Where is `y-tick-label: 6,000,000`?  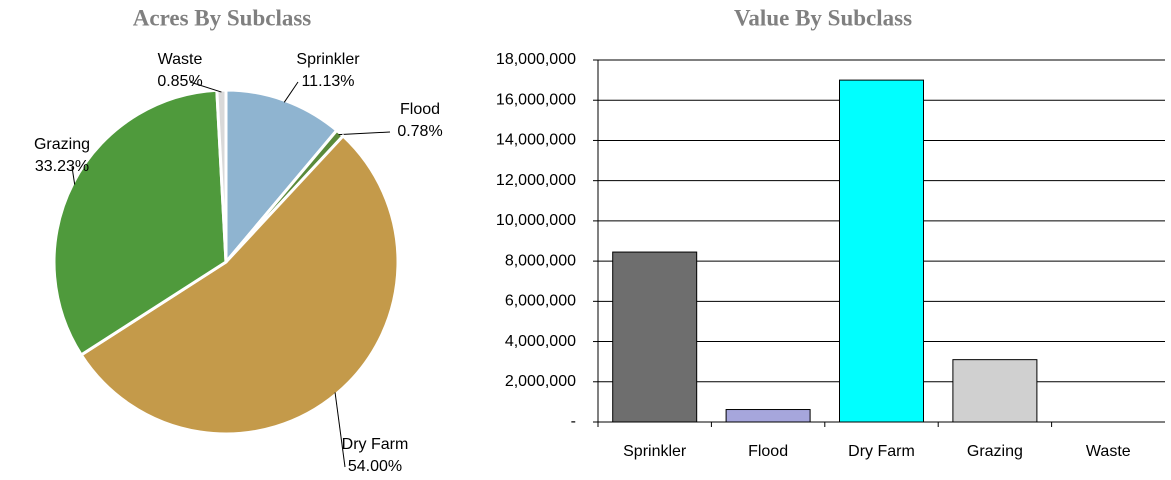 y-tick-label: 6,000,000 is located at coordinates (540, 301).